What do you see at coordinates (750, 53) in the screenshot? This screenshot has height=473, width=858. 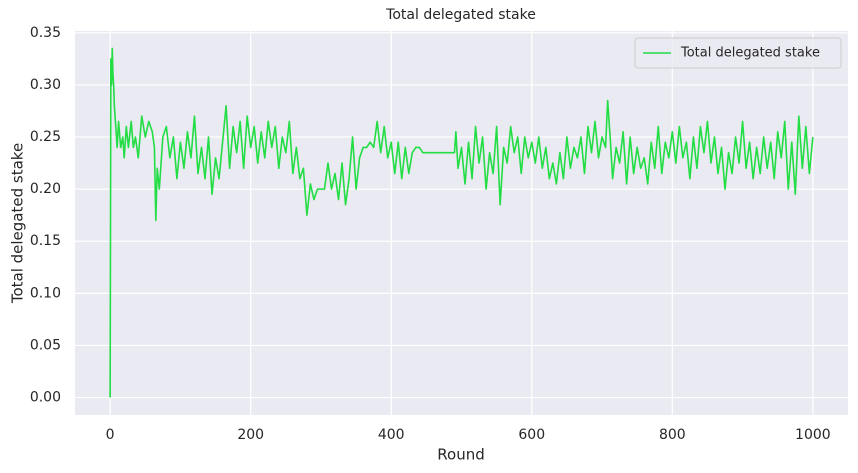 I see `legend-label: Total delegated stake` at bounding box center [750, 53].